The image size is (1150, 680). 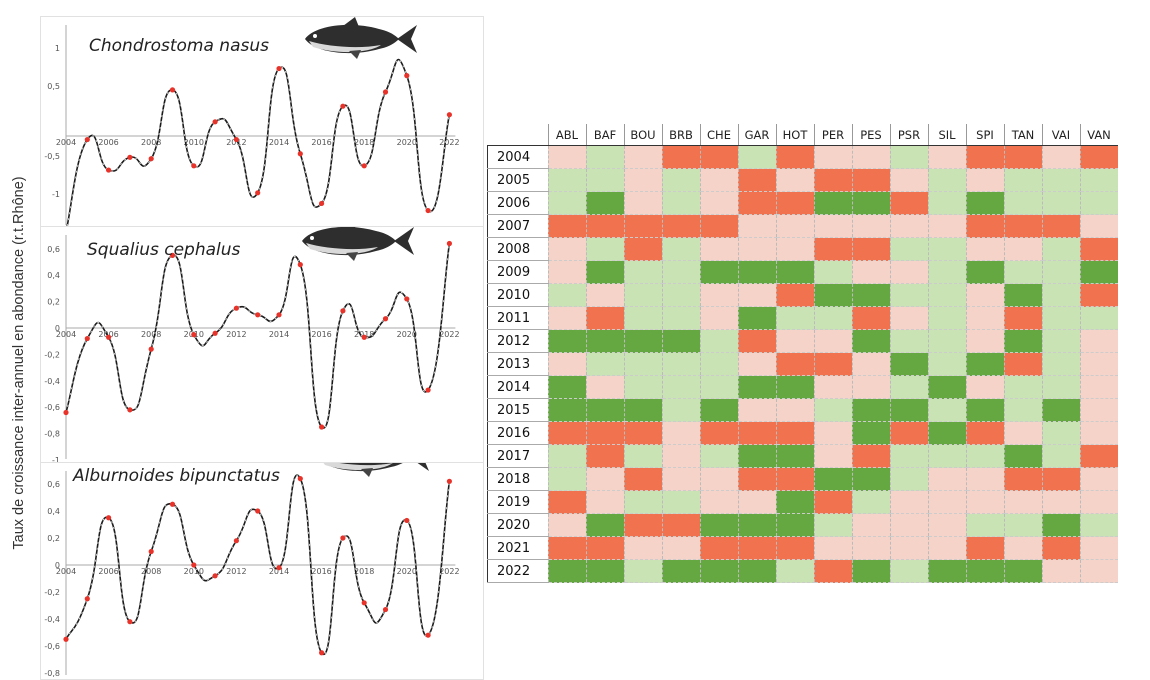 What do you see at coordinates (802, 226) in the screenshot?
I see `heatmap-row: 2007` at bounding box center [802, 226].